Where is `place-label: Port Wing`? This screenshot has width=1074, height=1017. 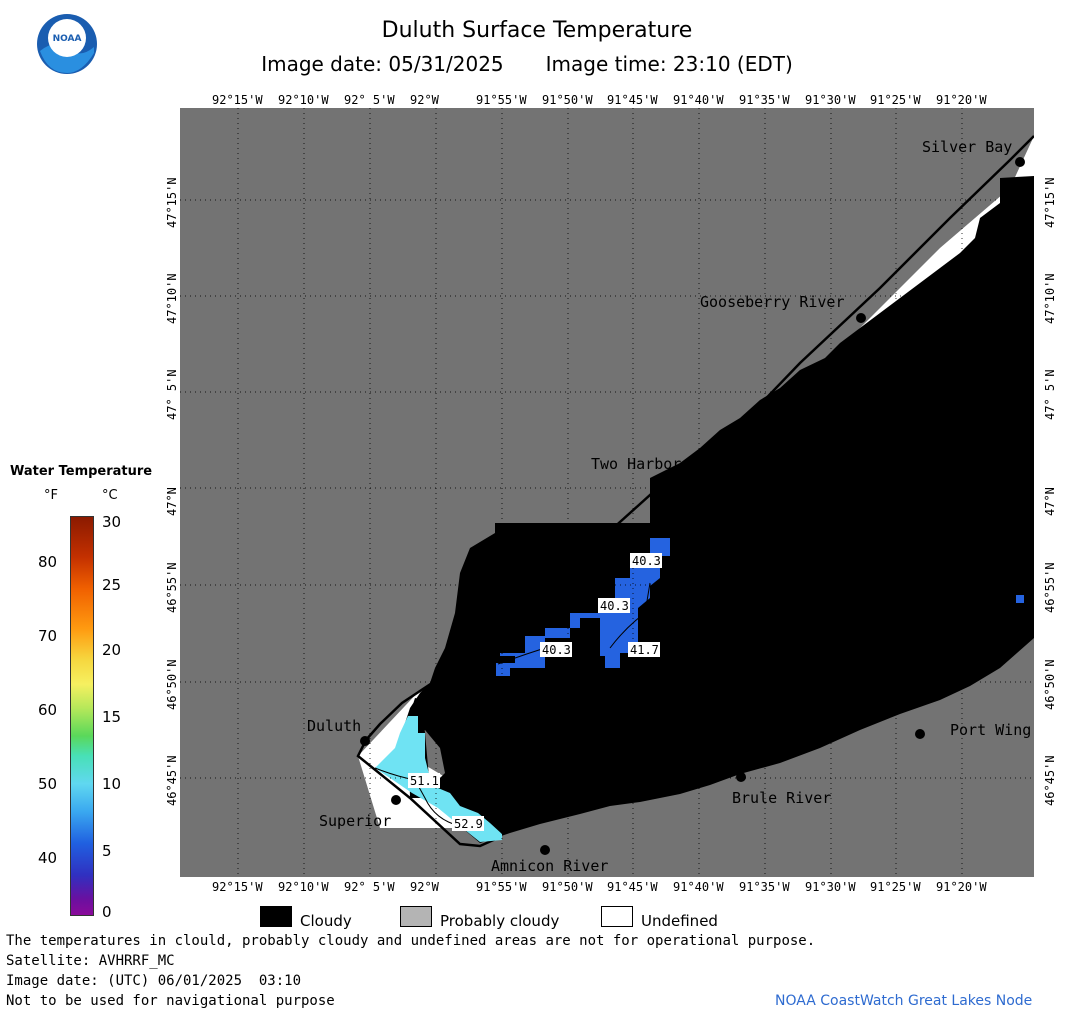 place-label: Port Wing is located at coordinates (990, 730).